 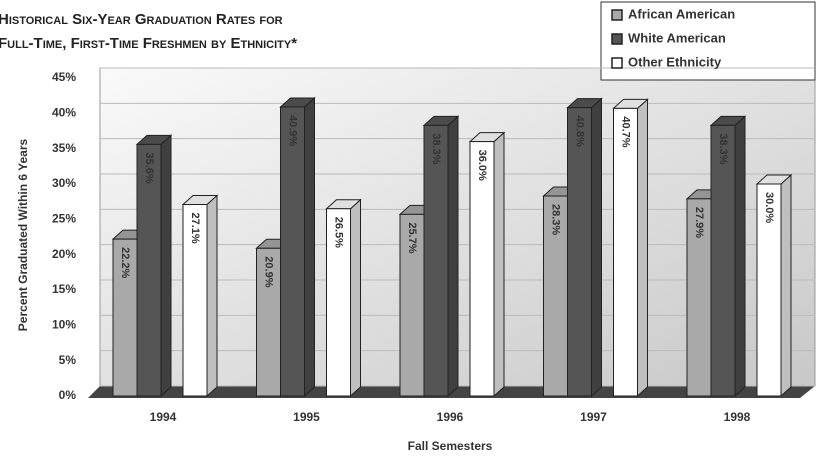 I want to click on legend, so click(x=708, y=41).